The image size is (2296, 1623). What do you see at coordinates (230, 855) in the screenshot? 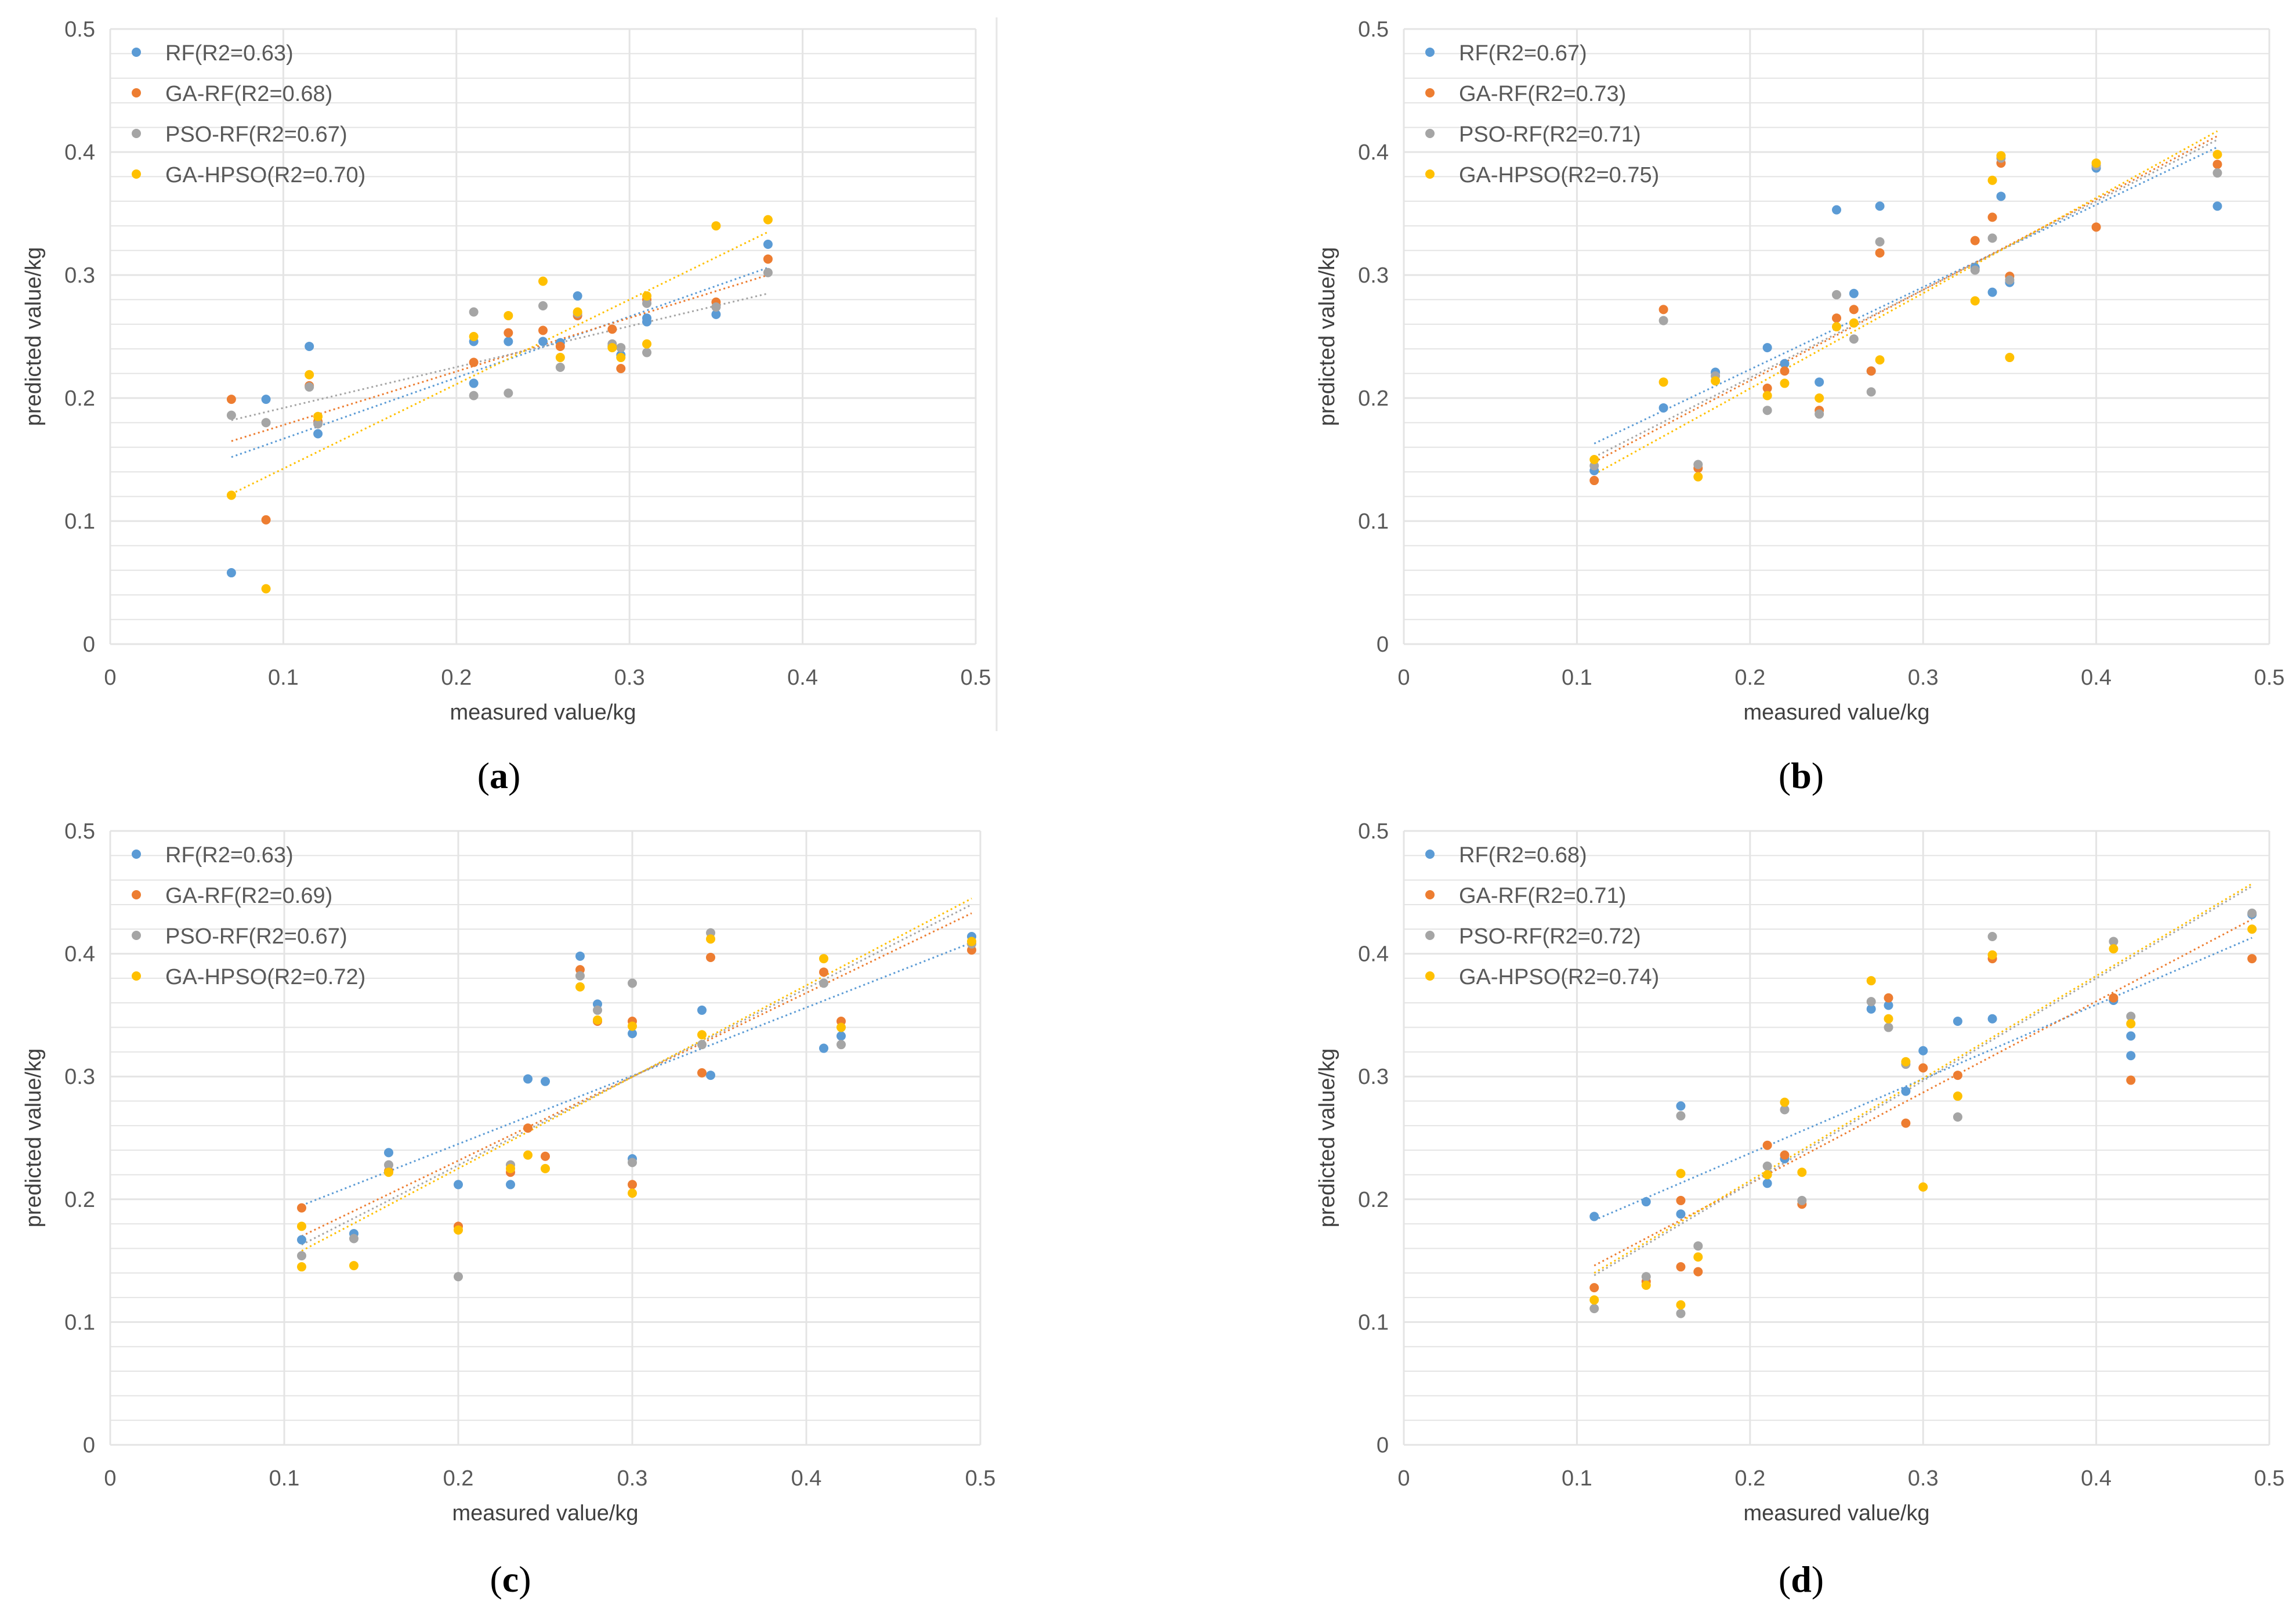
I see `legend-label: RF(R2=0.63)` at bounding box center [230, 855].